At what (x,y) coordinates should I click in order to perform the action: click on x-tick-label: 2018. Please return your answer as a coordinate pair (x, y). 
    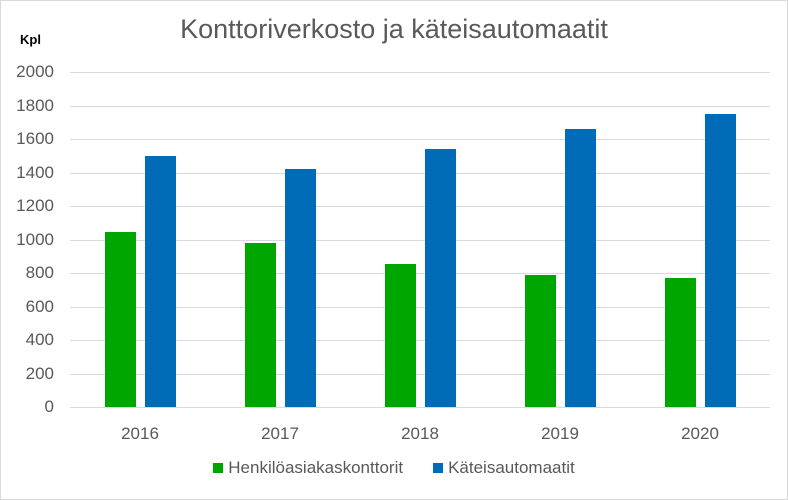
    Looking at the image, I should click on (420, 433).